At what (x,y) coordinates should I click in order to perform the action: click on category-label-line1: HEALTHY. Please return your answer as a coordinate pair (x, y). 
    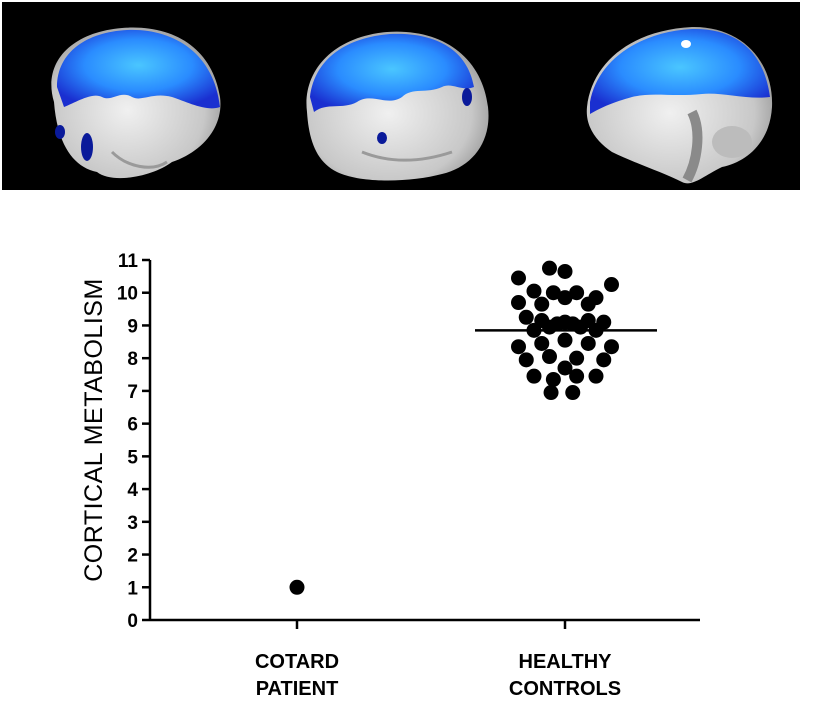
    Looking at the image, I should click on (566, 662).